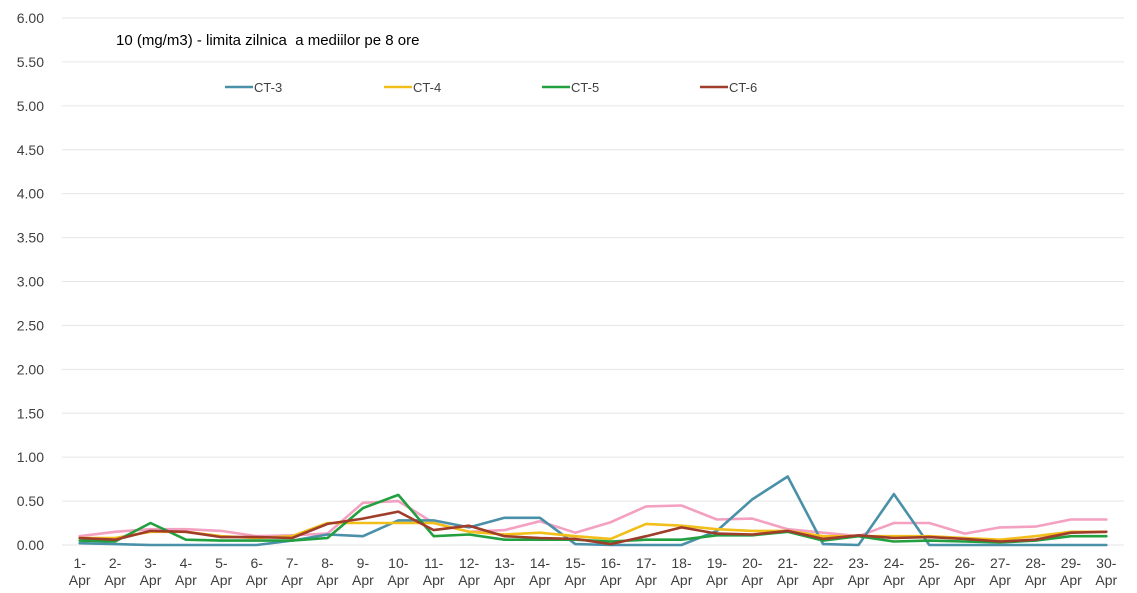  What do you see at coordinates (965, 571) in the screenshot?
I see `x-tick-label: 26-Apr` at bounding box center [965, 571].